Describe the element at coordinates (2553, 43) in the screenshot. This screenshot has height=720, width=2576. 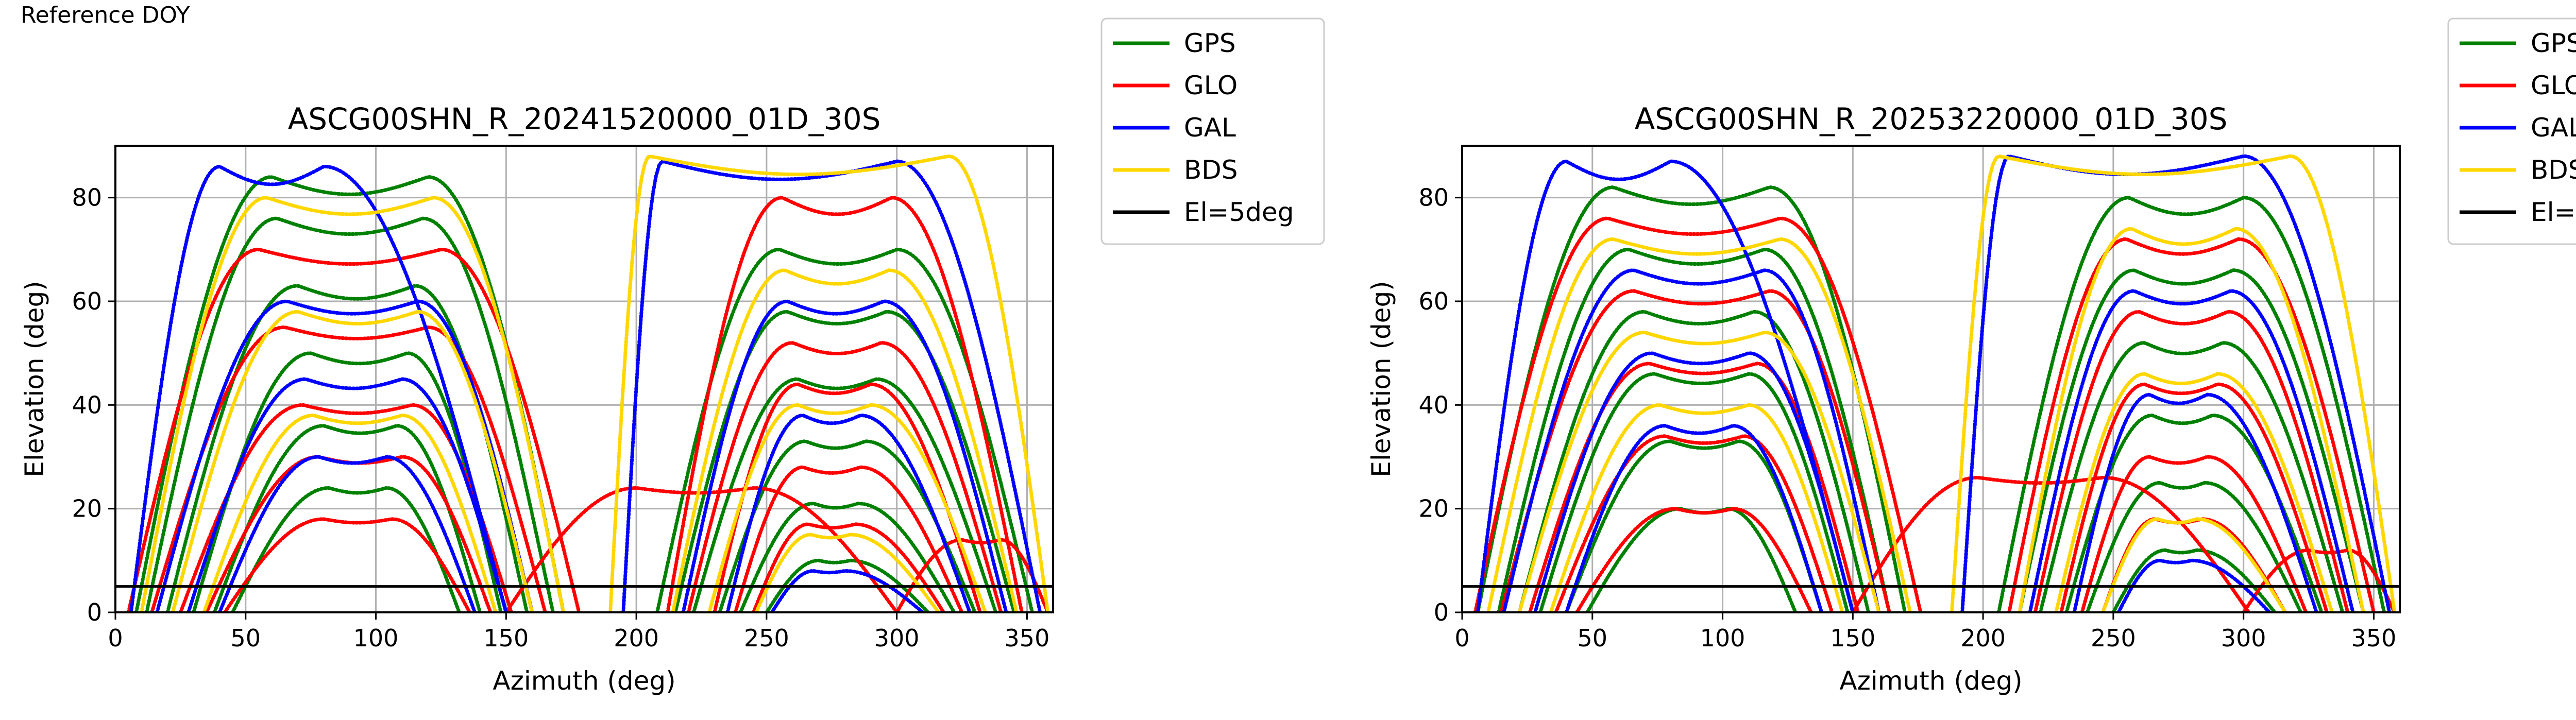
I see `legend-label: GPS` at that location.